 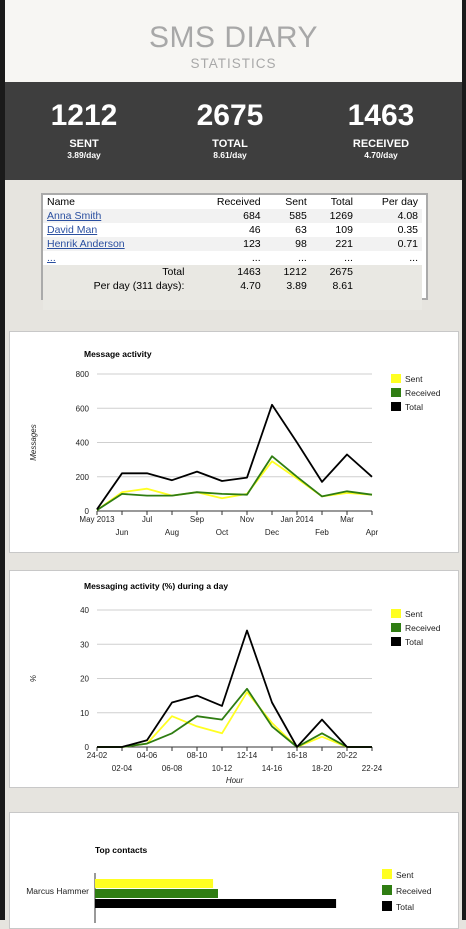 What do you see at coordinates (407, 216) in the screenshot?
I see `cell-per-day: 4.08` at bounding box center [407, 216].